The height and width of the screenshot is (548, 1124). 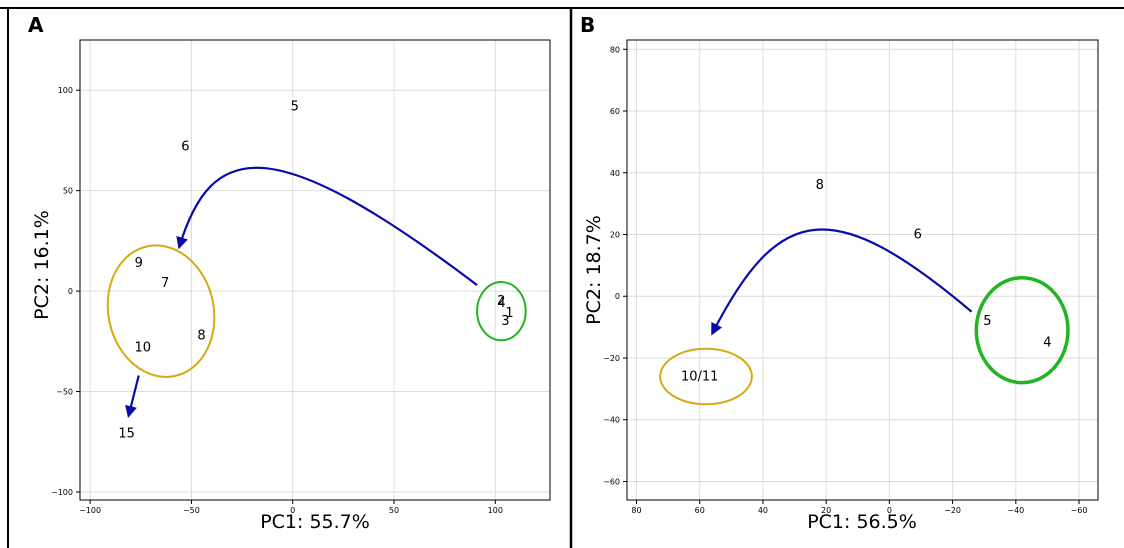 I want to click on y-tick-label: 60, so click(x=615, y=111).